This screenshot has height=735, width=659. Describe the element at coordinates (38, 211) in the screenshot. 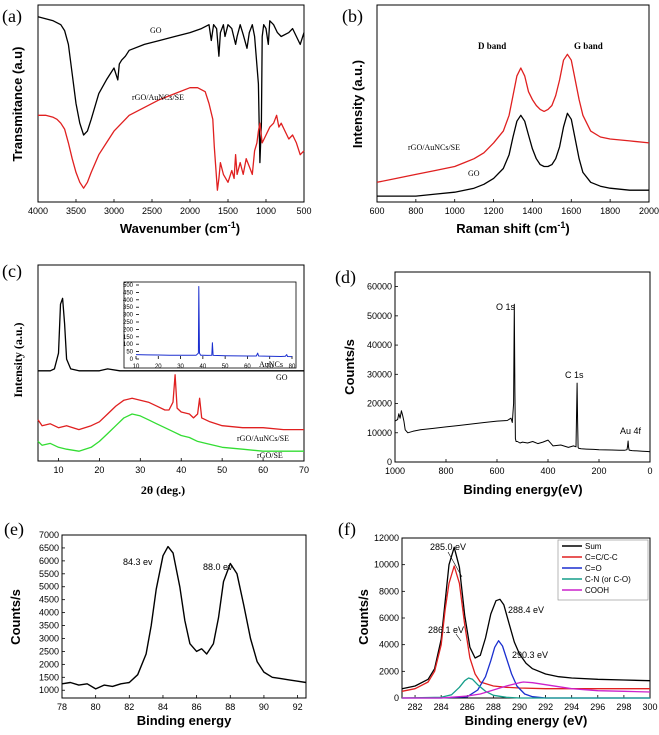

I see `x-tick-label-a: 4000` at that location.